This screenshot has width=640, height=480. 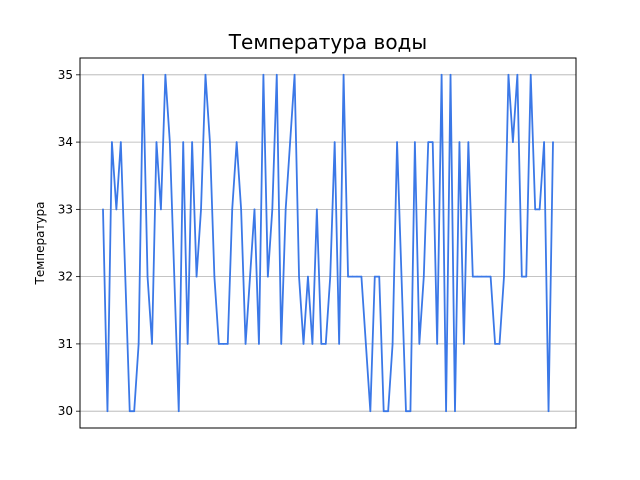 I want to click on chart-title: Температура воды, so click(x=327, y=42).